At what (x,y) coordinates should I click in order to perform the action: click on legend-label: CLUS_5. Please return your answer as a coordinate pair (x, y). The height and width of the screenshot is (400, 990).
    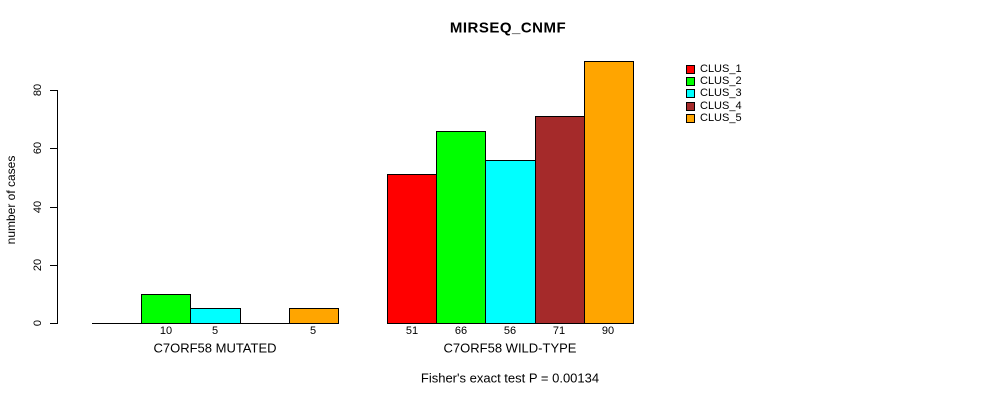
    Looking at the image, I should click on (721, 117).